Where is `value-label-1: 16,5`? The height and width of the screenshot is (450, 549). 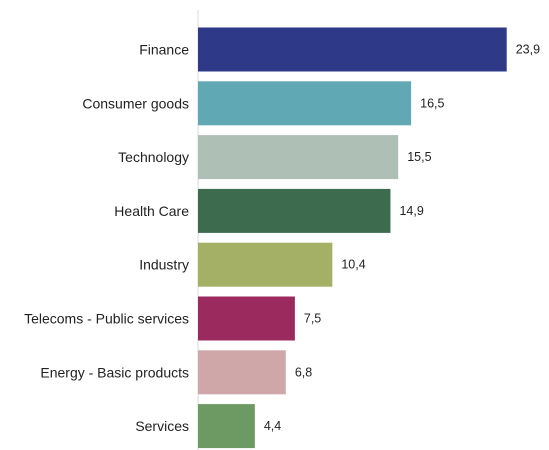
value-label-1: 16,5 is located at coordinates (432, 103).